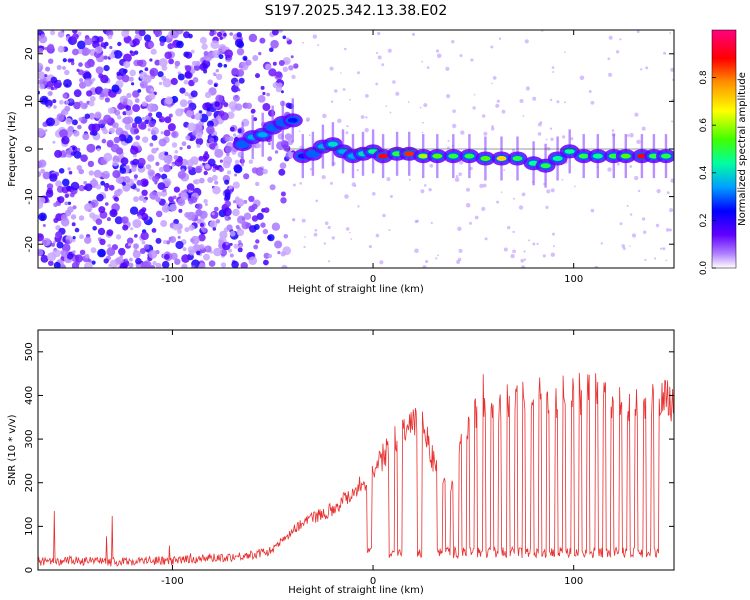 Image resolution: width=750 pixels, height=600 pixels. What do you see at coordinates (29, 244) in the screenshot?
I see `y-tick-label: -20` at bounding box center [29, 244].